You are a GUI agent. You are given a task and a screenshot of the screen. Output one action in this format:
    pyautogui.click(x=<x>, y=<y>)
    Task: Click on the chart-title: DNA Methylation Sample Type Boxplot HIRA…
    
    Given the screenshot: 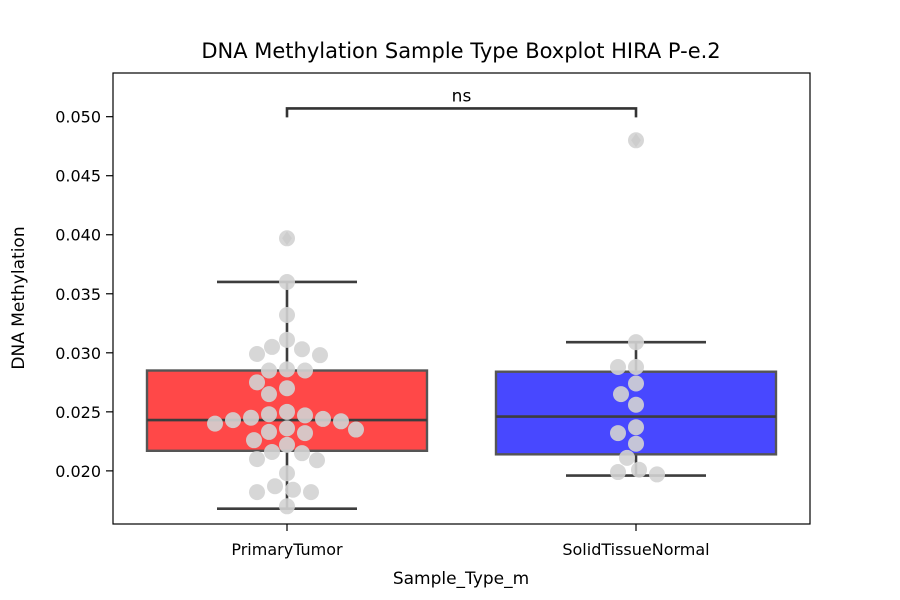 What is the action you would take?
    pyautogui.click(x=460, y=51)
    